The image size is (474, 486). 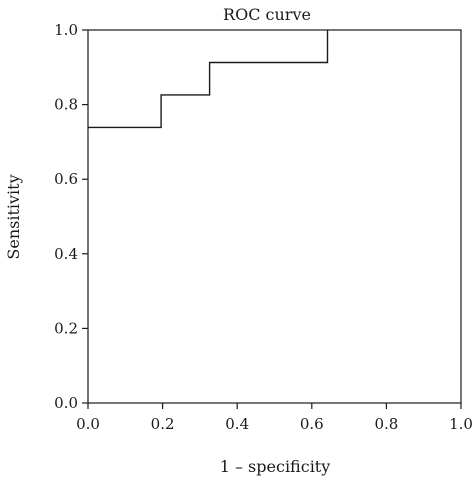 What do you see at coordinates (66, 105) in the screenshot?
I see `y-tick-label: 0.8` at bounding box center [66, 105].